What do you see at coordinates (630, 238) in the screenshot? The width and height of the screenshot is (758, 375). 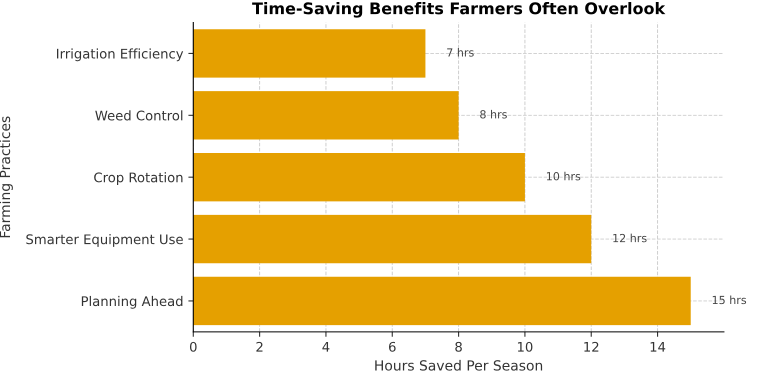 I see `data-label: 12 hrs` at bounding box center [630, 238].